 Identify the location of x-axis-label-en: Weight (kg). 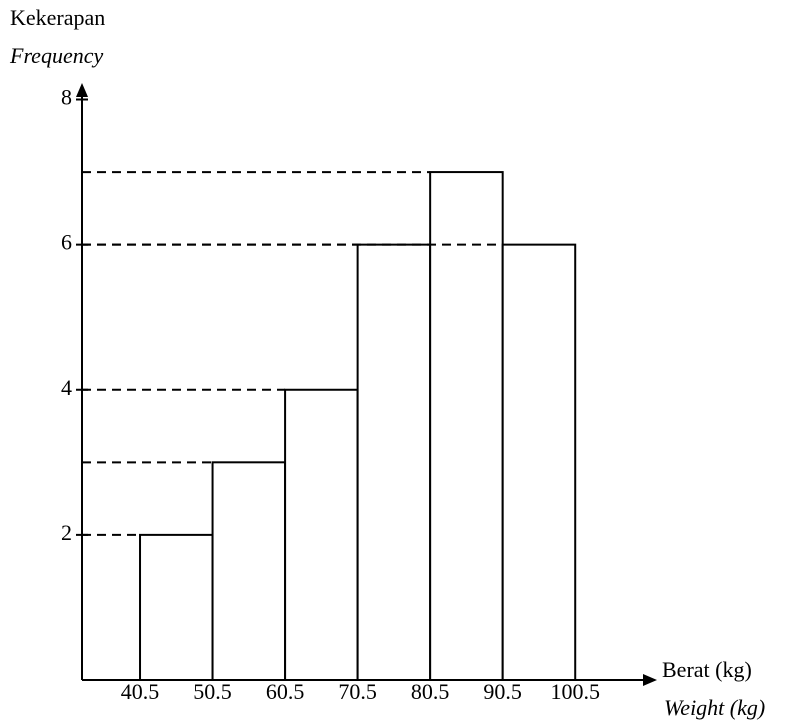
(714, 707).